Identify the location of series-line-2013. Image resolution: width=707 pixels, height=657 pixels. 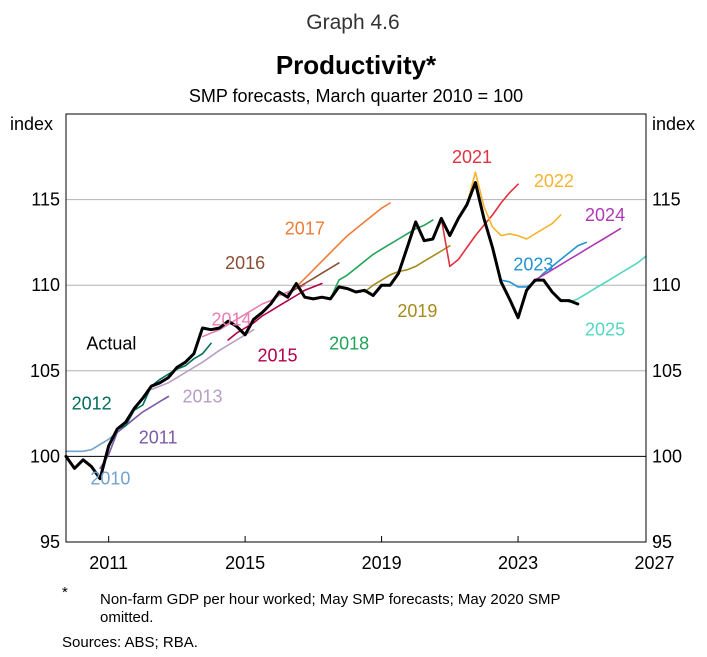
(202, 359).